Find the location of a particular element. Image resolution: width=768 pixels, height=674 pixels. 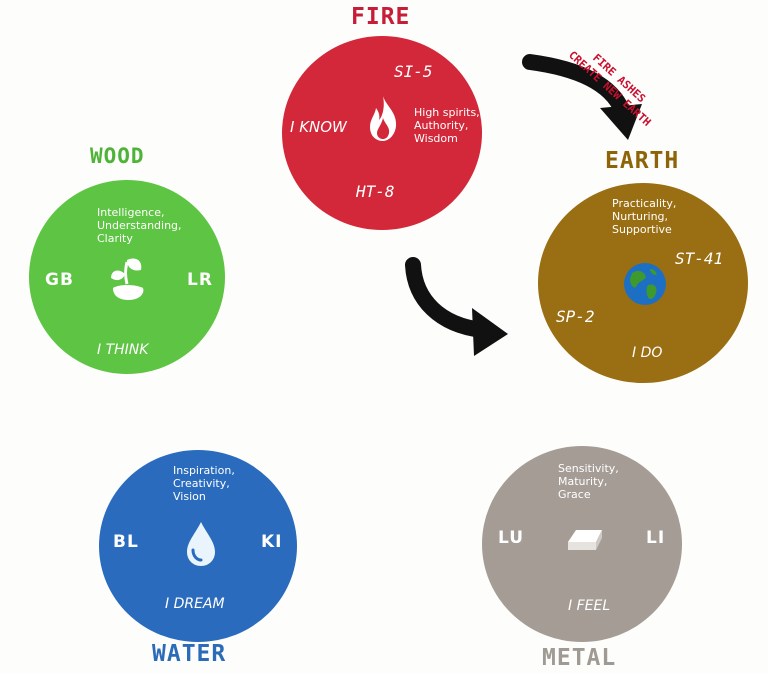

earth-quality: Practicality, is located at coordinates (644, 203).